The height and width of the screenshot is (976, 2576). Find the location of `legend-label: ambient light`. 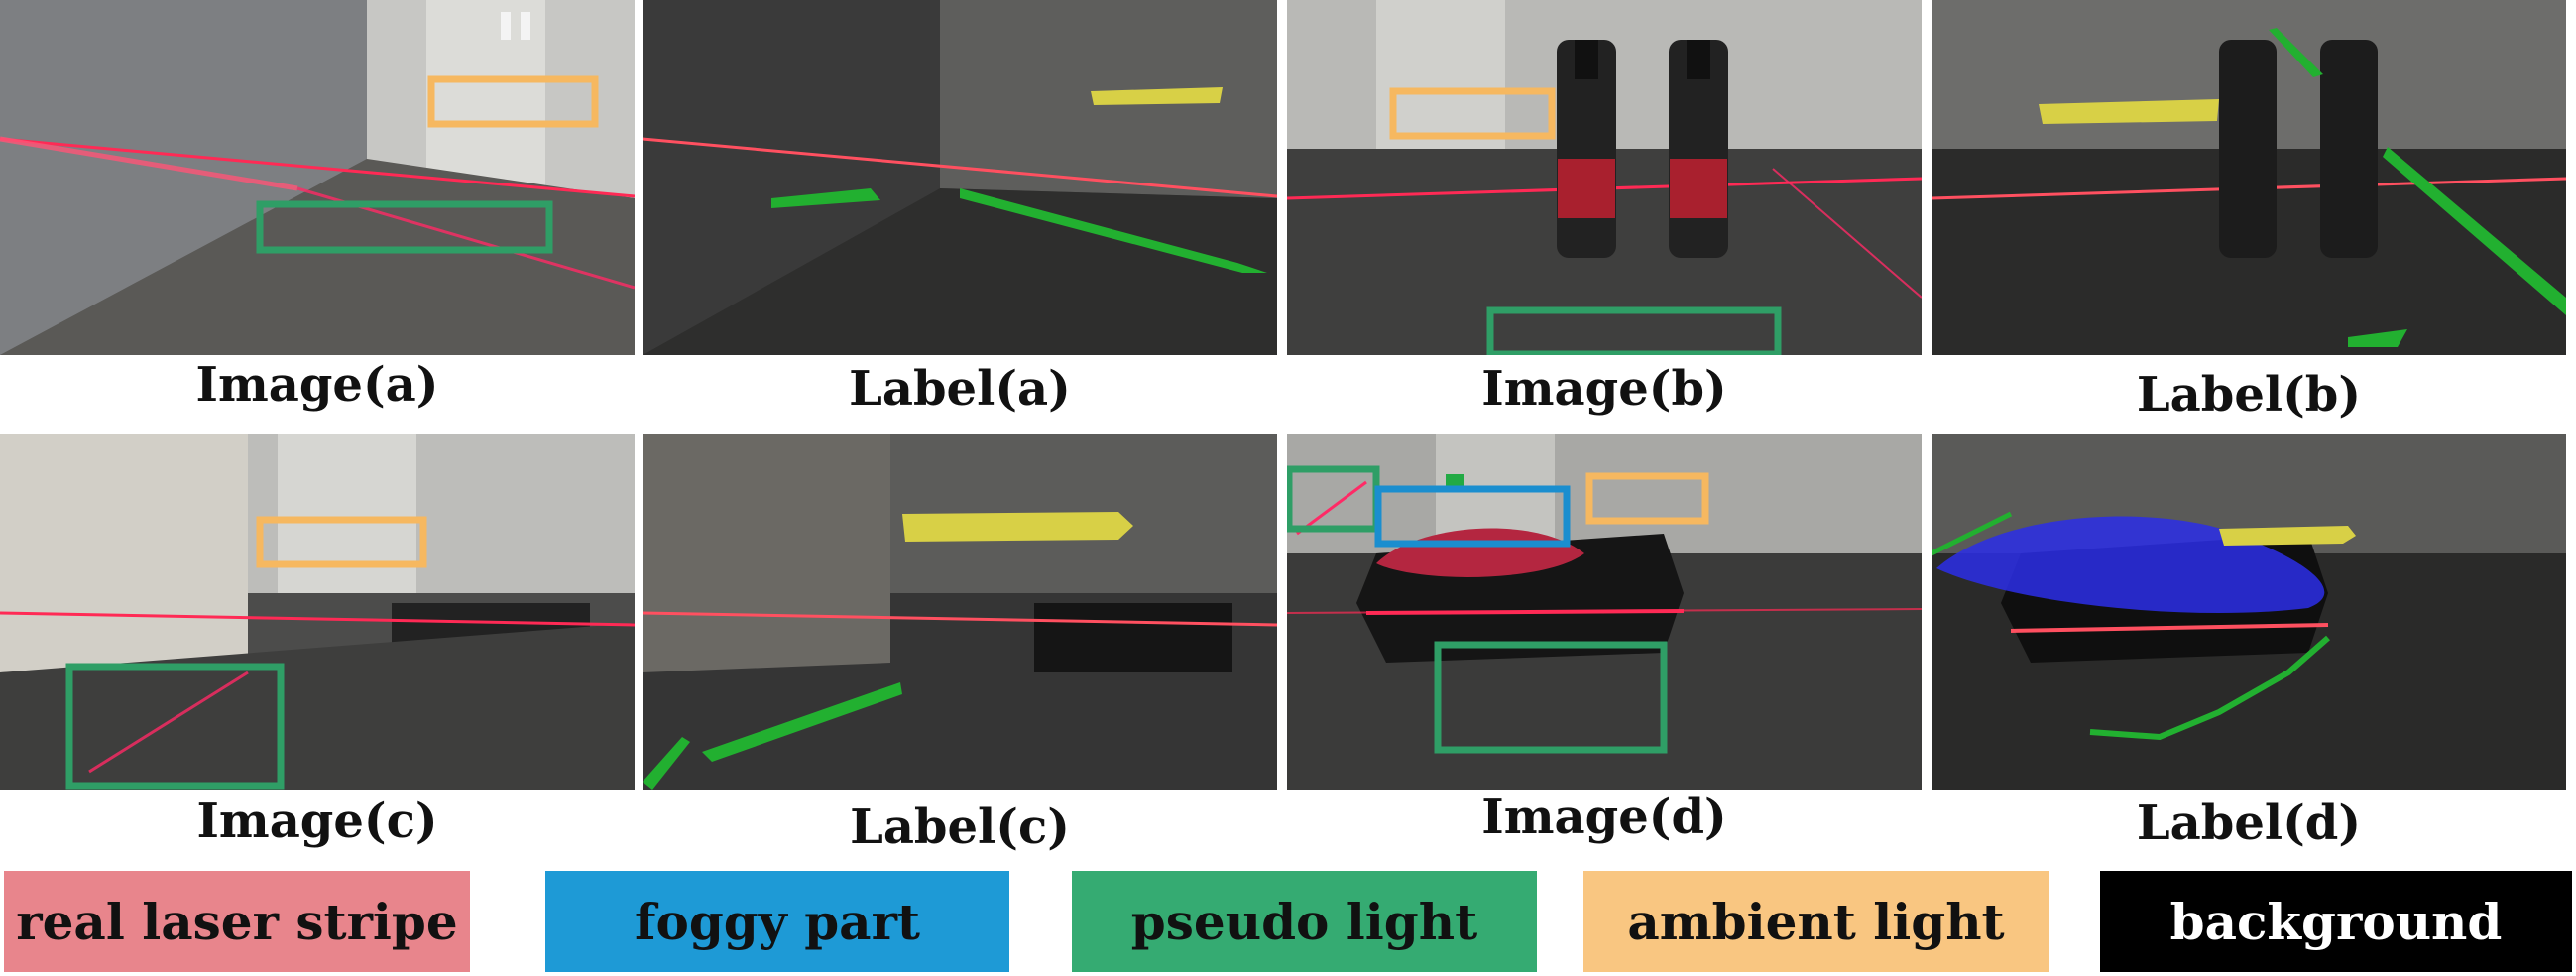

legend-label: ambient light is located at coordinates (1816, 921).